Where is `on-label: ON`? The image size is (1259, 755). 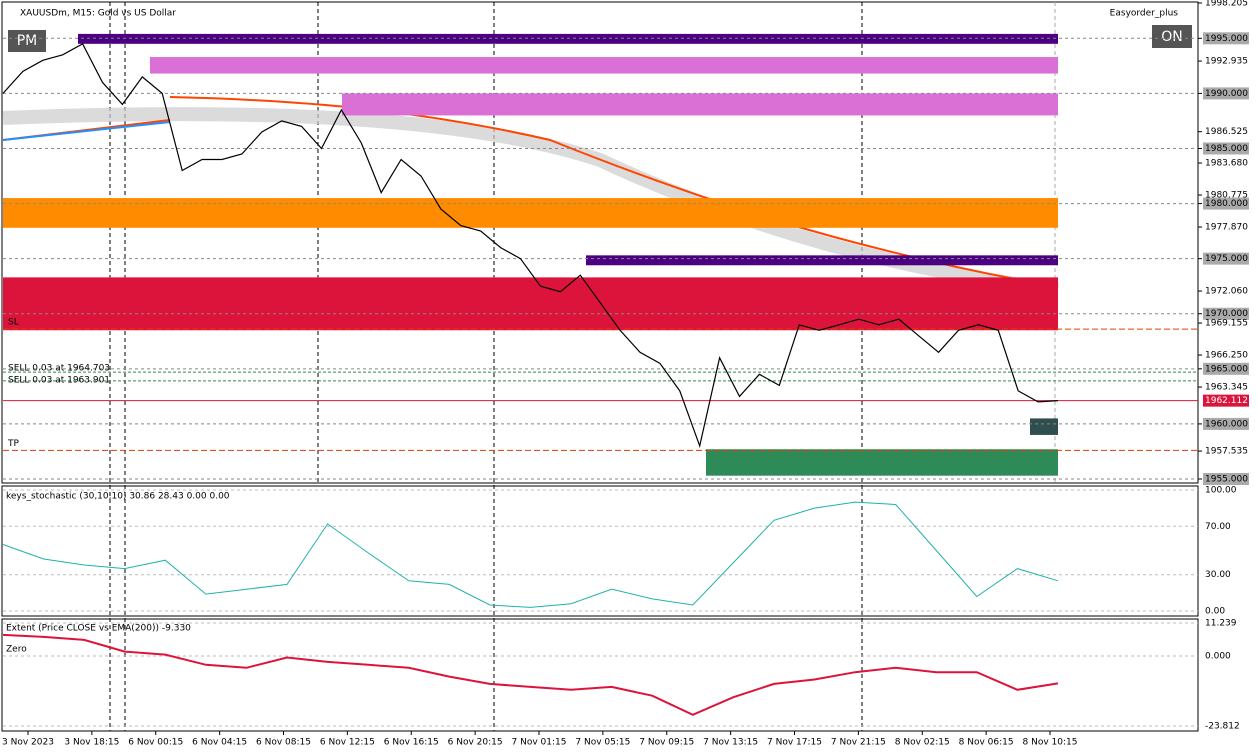 on-label: ON is located at coordinates (1172, 37).